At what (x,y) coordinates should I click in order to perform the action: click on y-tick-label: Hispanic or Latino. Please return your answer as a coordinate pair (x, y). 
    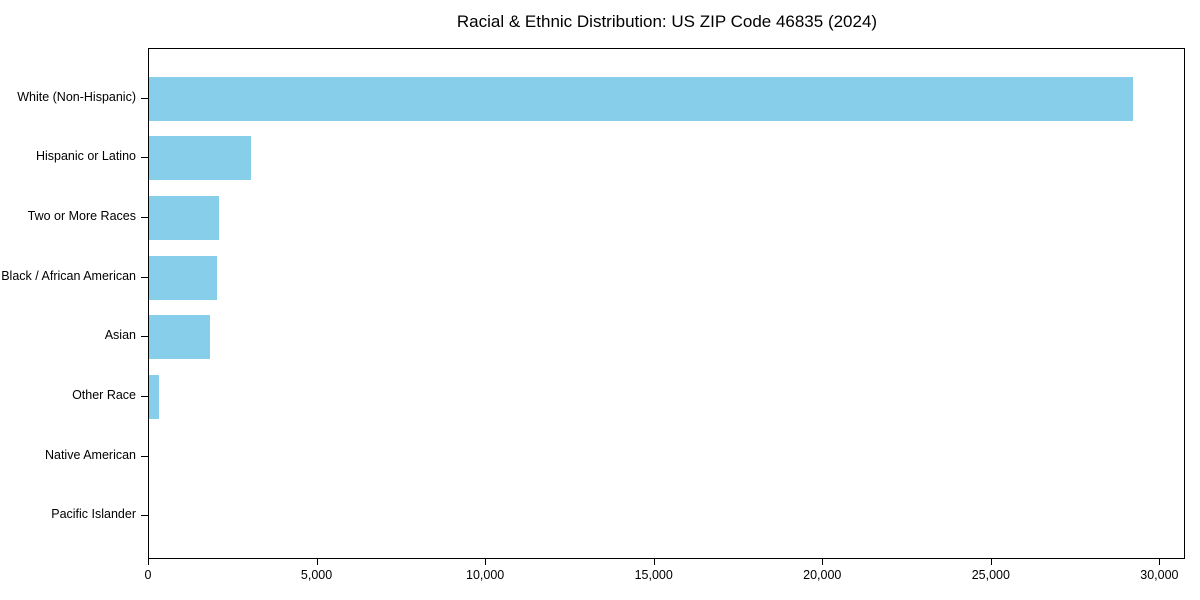
    Looking at the image, I should click on (85, 156).